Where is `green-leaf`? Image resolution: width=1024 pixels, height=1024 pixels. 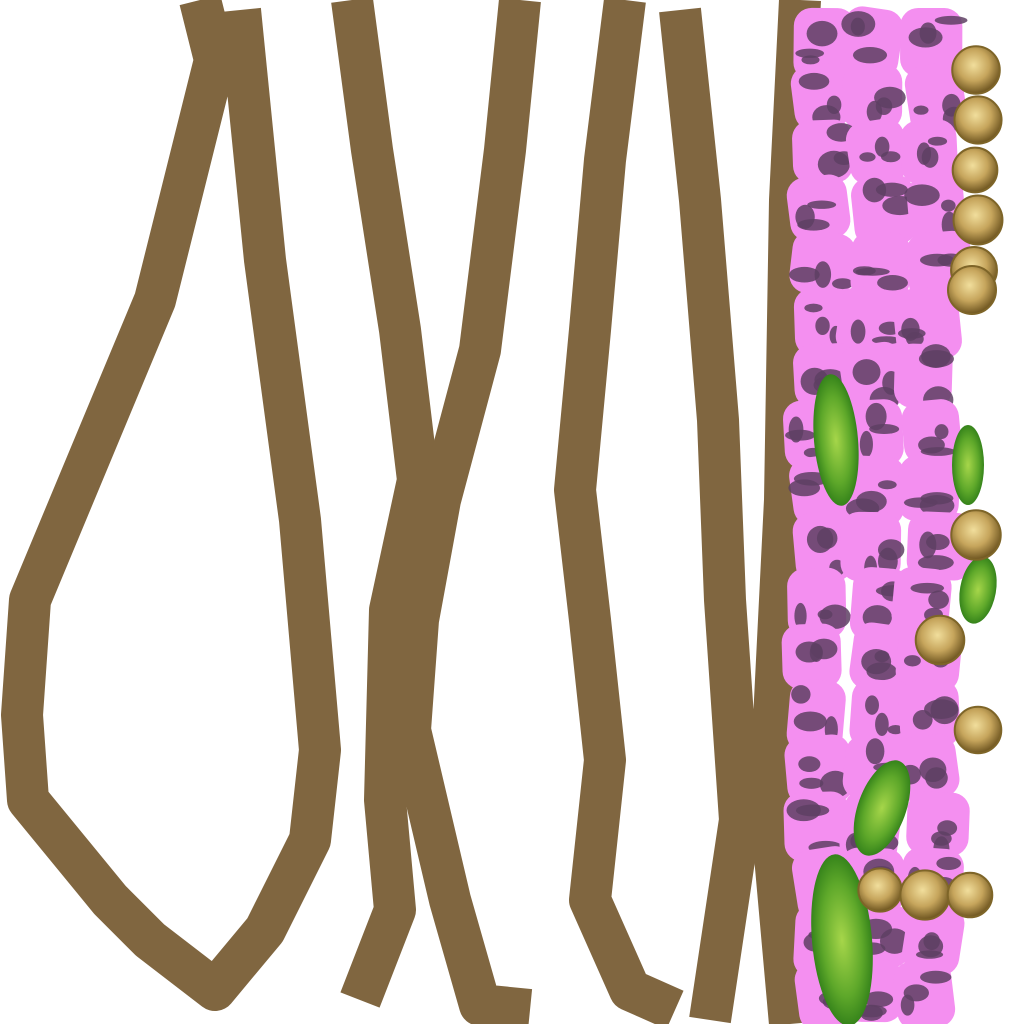 green-leaf is located at coordinates (968, 465).